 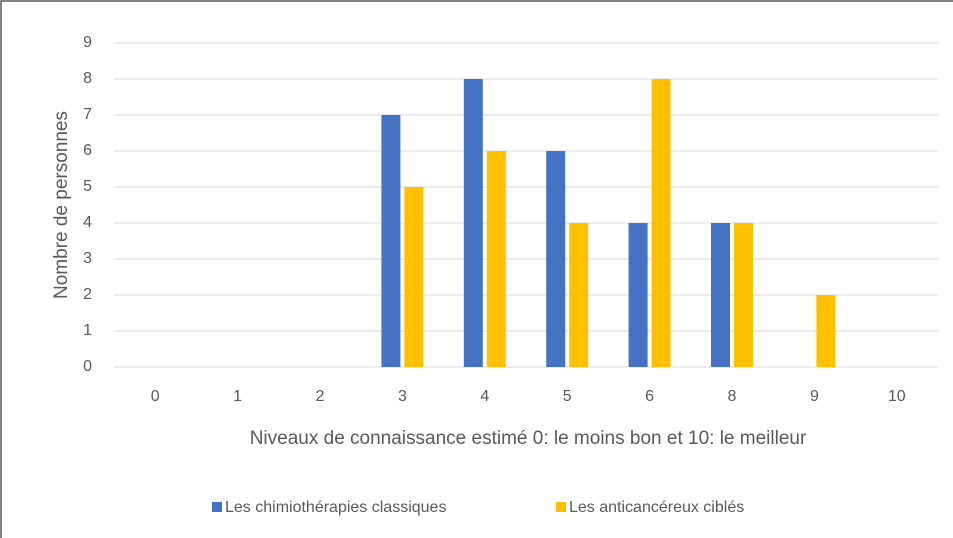 What do you see at coordinates (649, 396) in the screenshot?
I see `x-tick-label: 6` at bounding box center [649, 396].